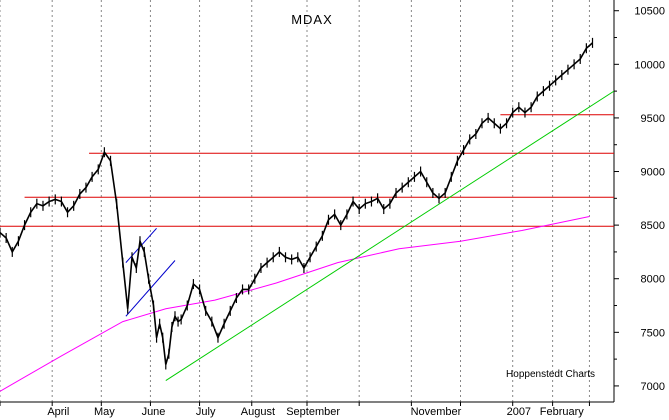  Describe the element at coordinates (519, 412) in the screenshot. I see `x-tick-label-7: 2007` at that location.